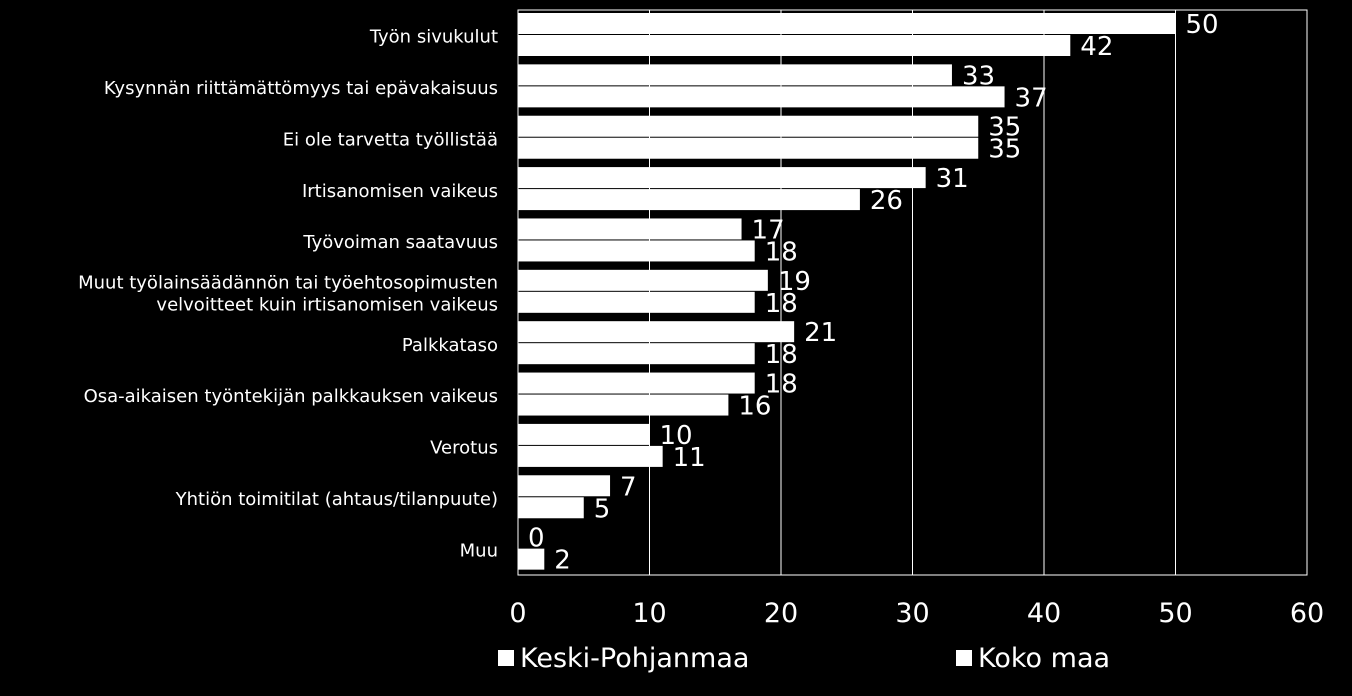 The width and height of the screenshot is (1352, 696). What do you see at coordinates (479, 550) in the screenshot?
I see `category-label-10: Muu` at bounding box center [479, 550].